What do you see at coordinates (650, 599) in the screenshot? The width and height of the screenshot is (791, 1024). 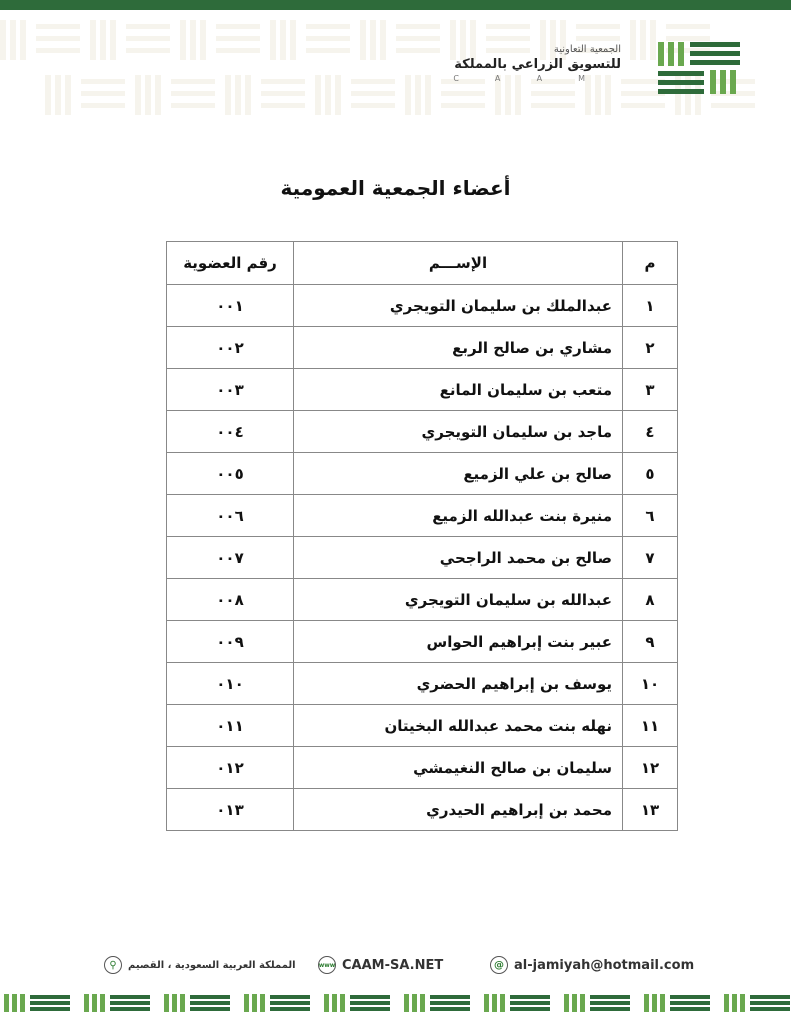 I see `cell-index: ٨` at bounding box center [650, 599].